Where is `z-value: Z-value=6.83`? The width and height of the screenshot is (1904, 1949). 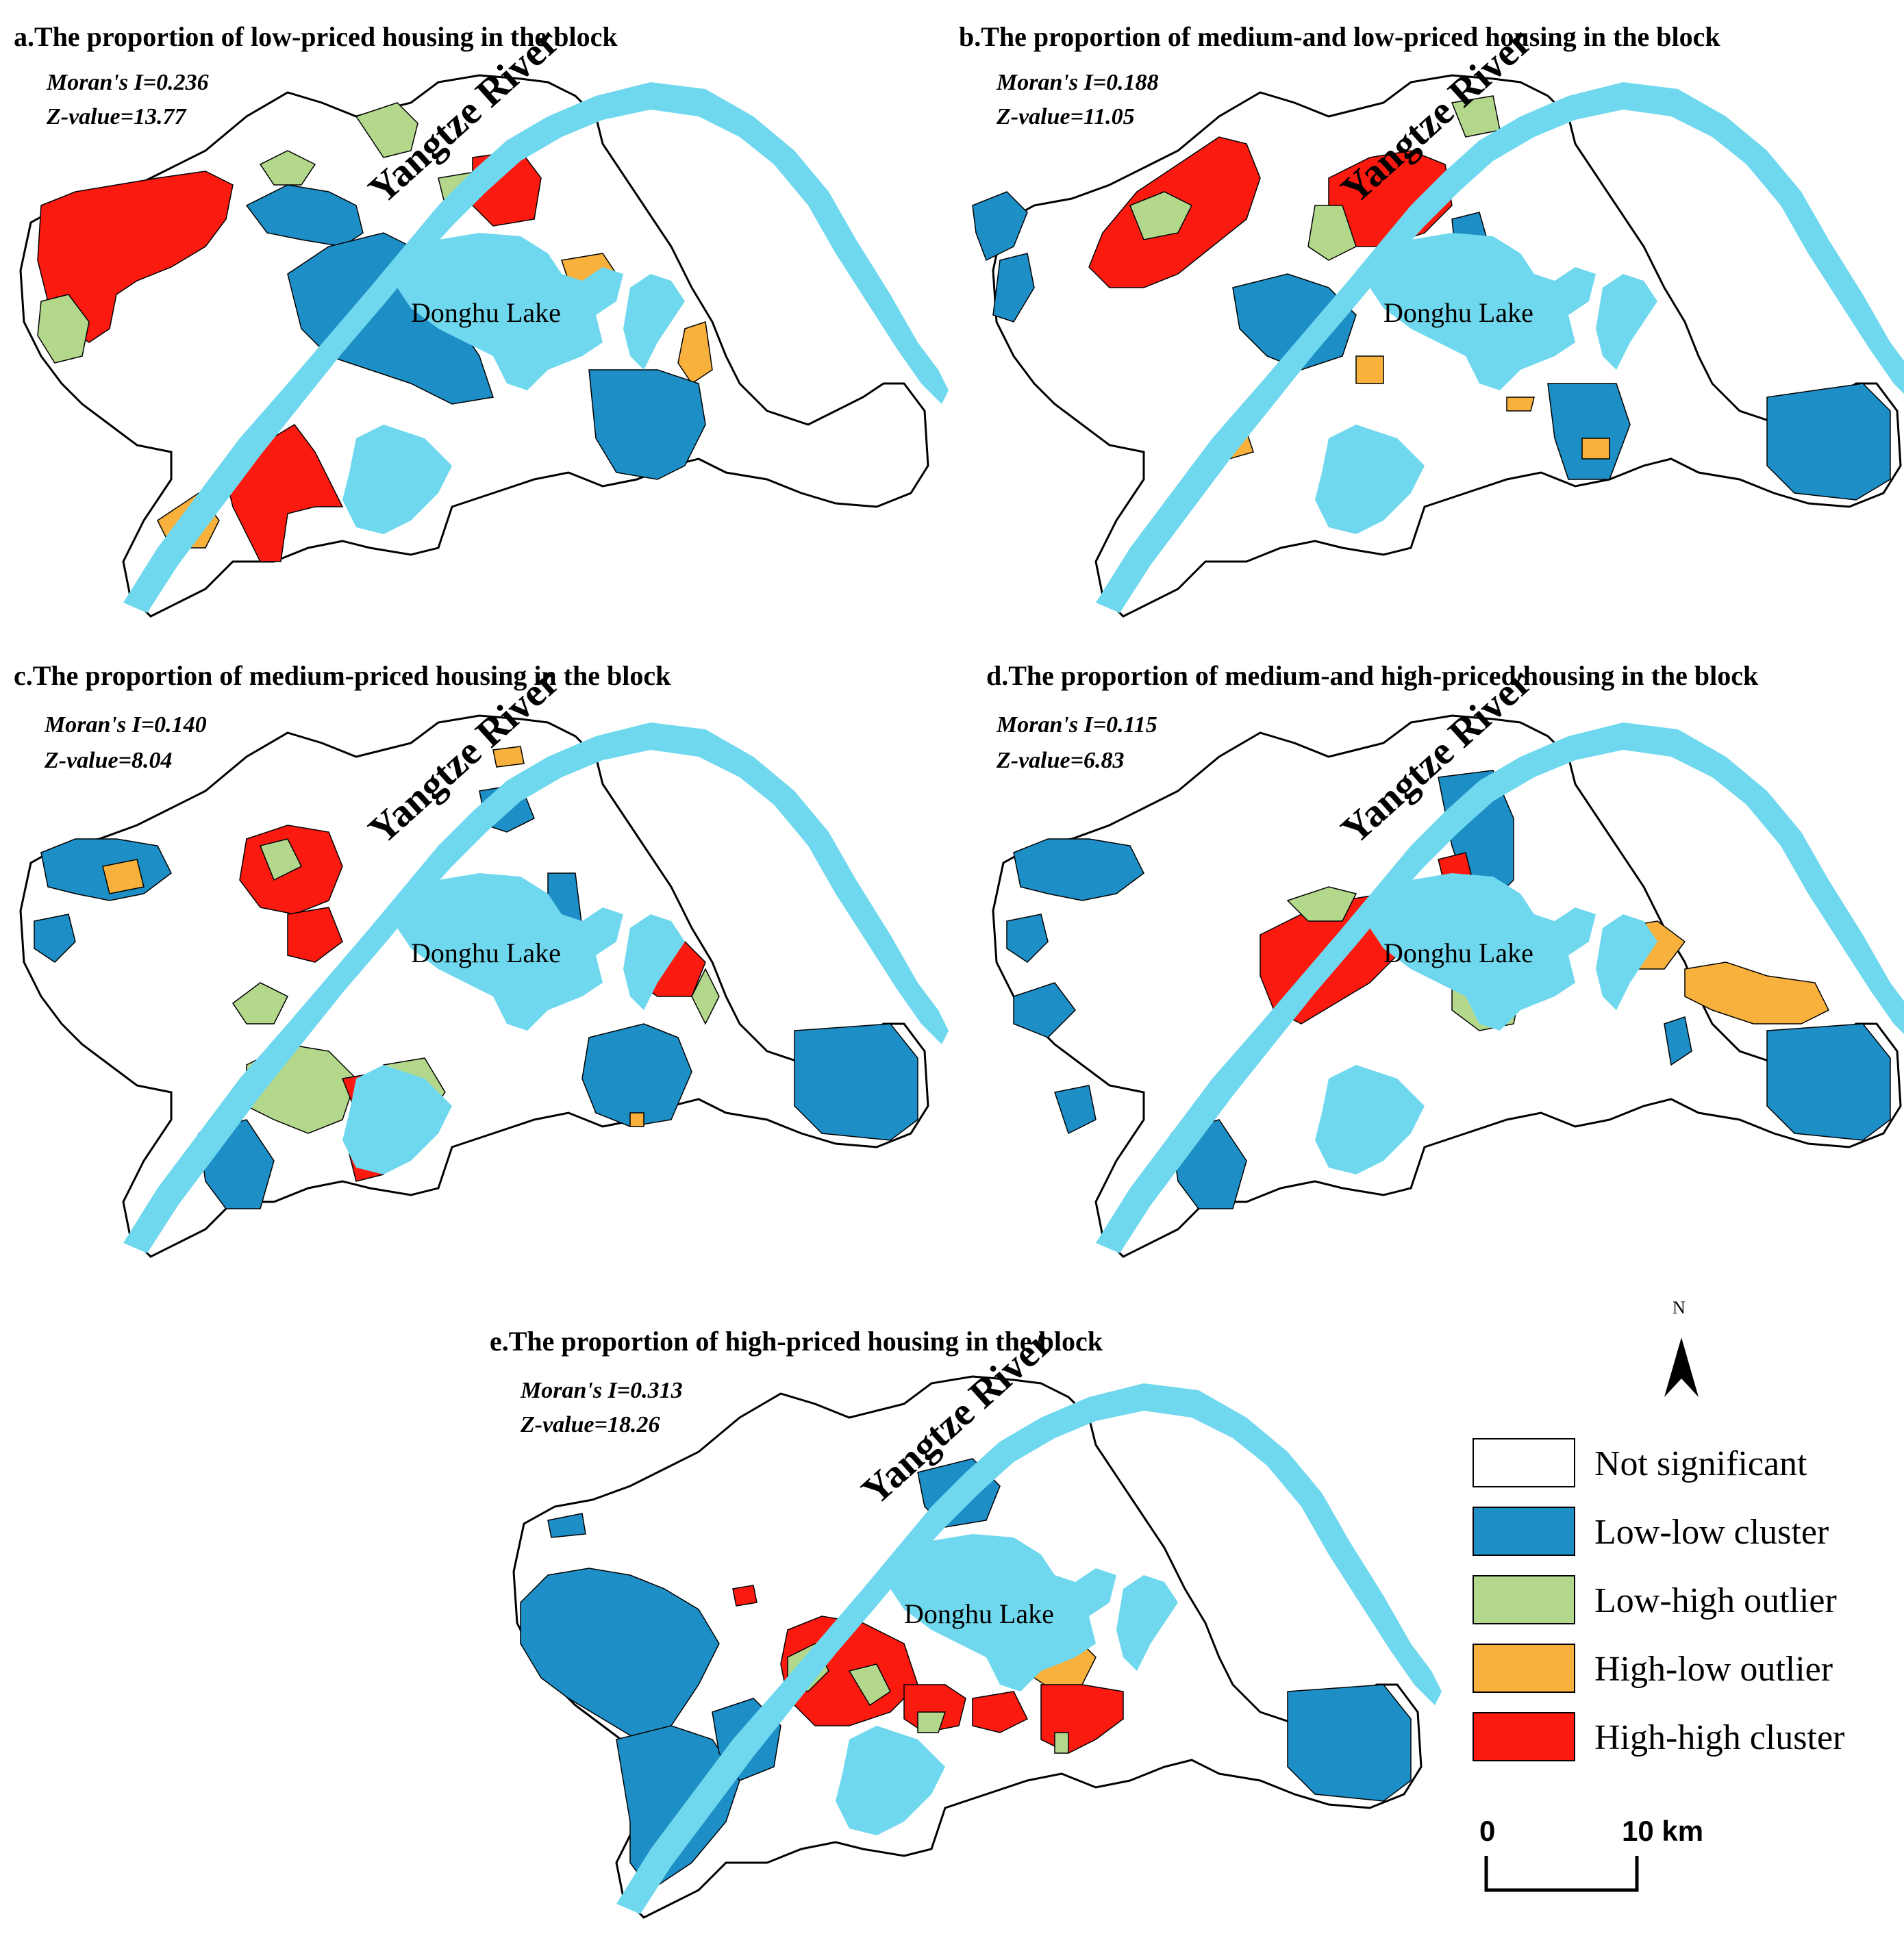
z-value: Z-value=6.83 is located at coordinates (1061, 761).